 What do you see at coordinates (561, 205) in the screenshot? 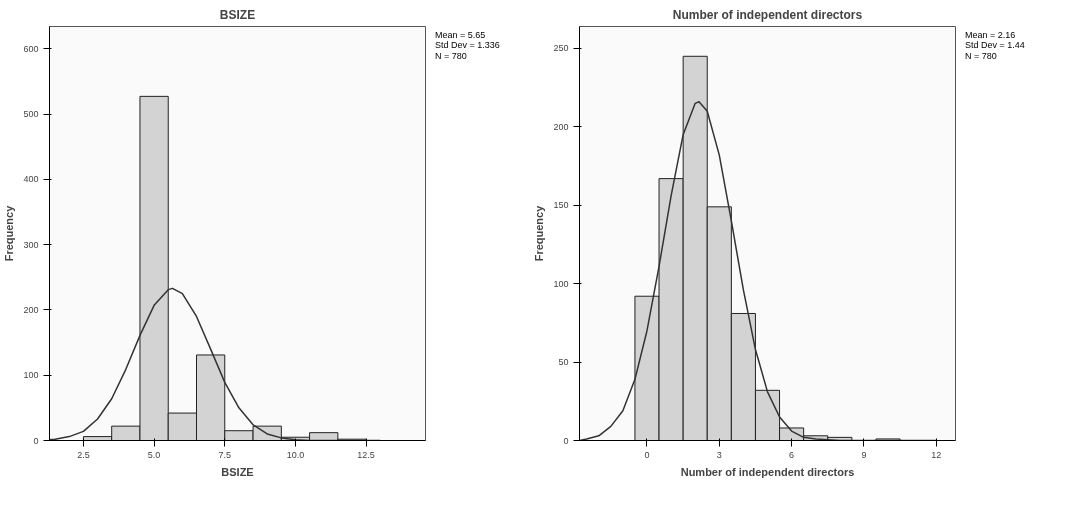
I see `y-tick-label: 150` at bounding box center [561, 205].